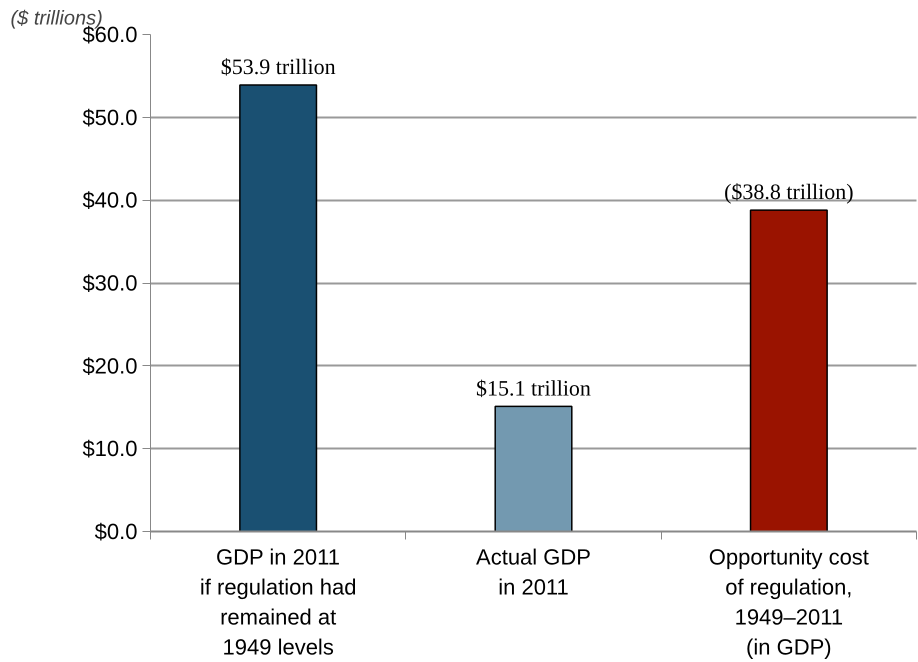  Describe the element at coordinates (110, 283) in the screenshot. I see `y-tick-label: $30.0` at that location.